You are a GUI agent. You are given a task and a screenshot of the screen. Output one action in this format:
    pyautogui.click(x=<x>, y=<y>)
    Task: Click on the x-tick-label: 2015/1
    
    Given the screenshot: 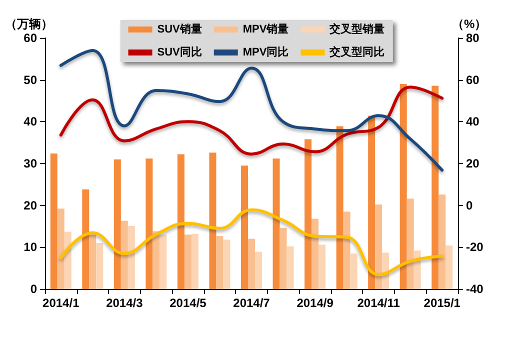 What is the action you would take?
    pyautogui.click(x=442, y=303)
    